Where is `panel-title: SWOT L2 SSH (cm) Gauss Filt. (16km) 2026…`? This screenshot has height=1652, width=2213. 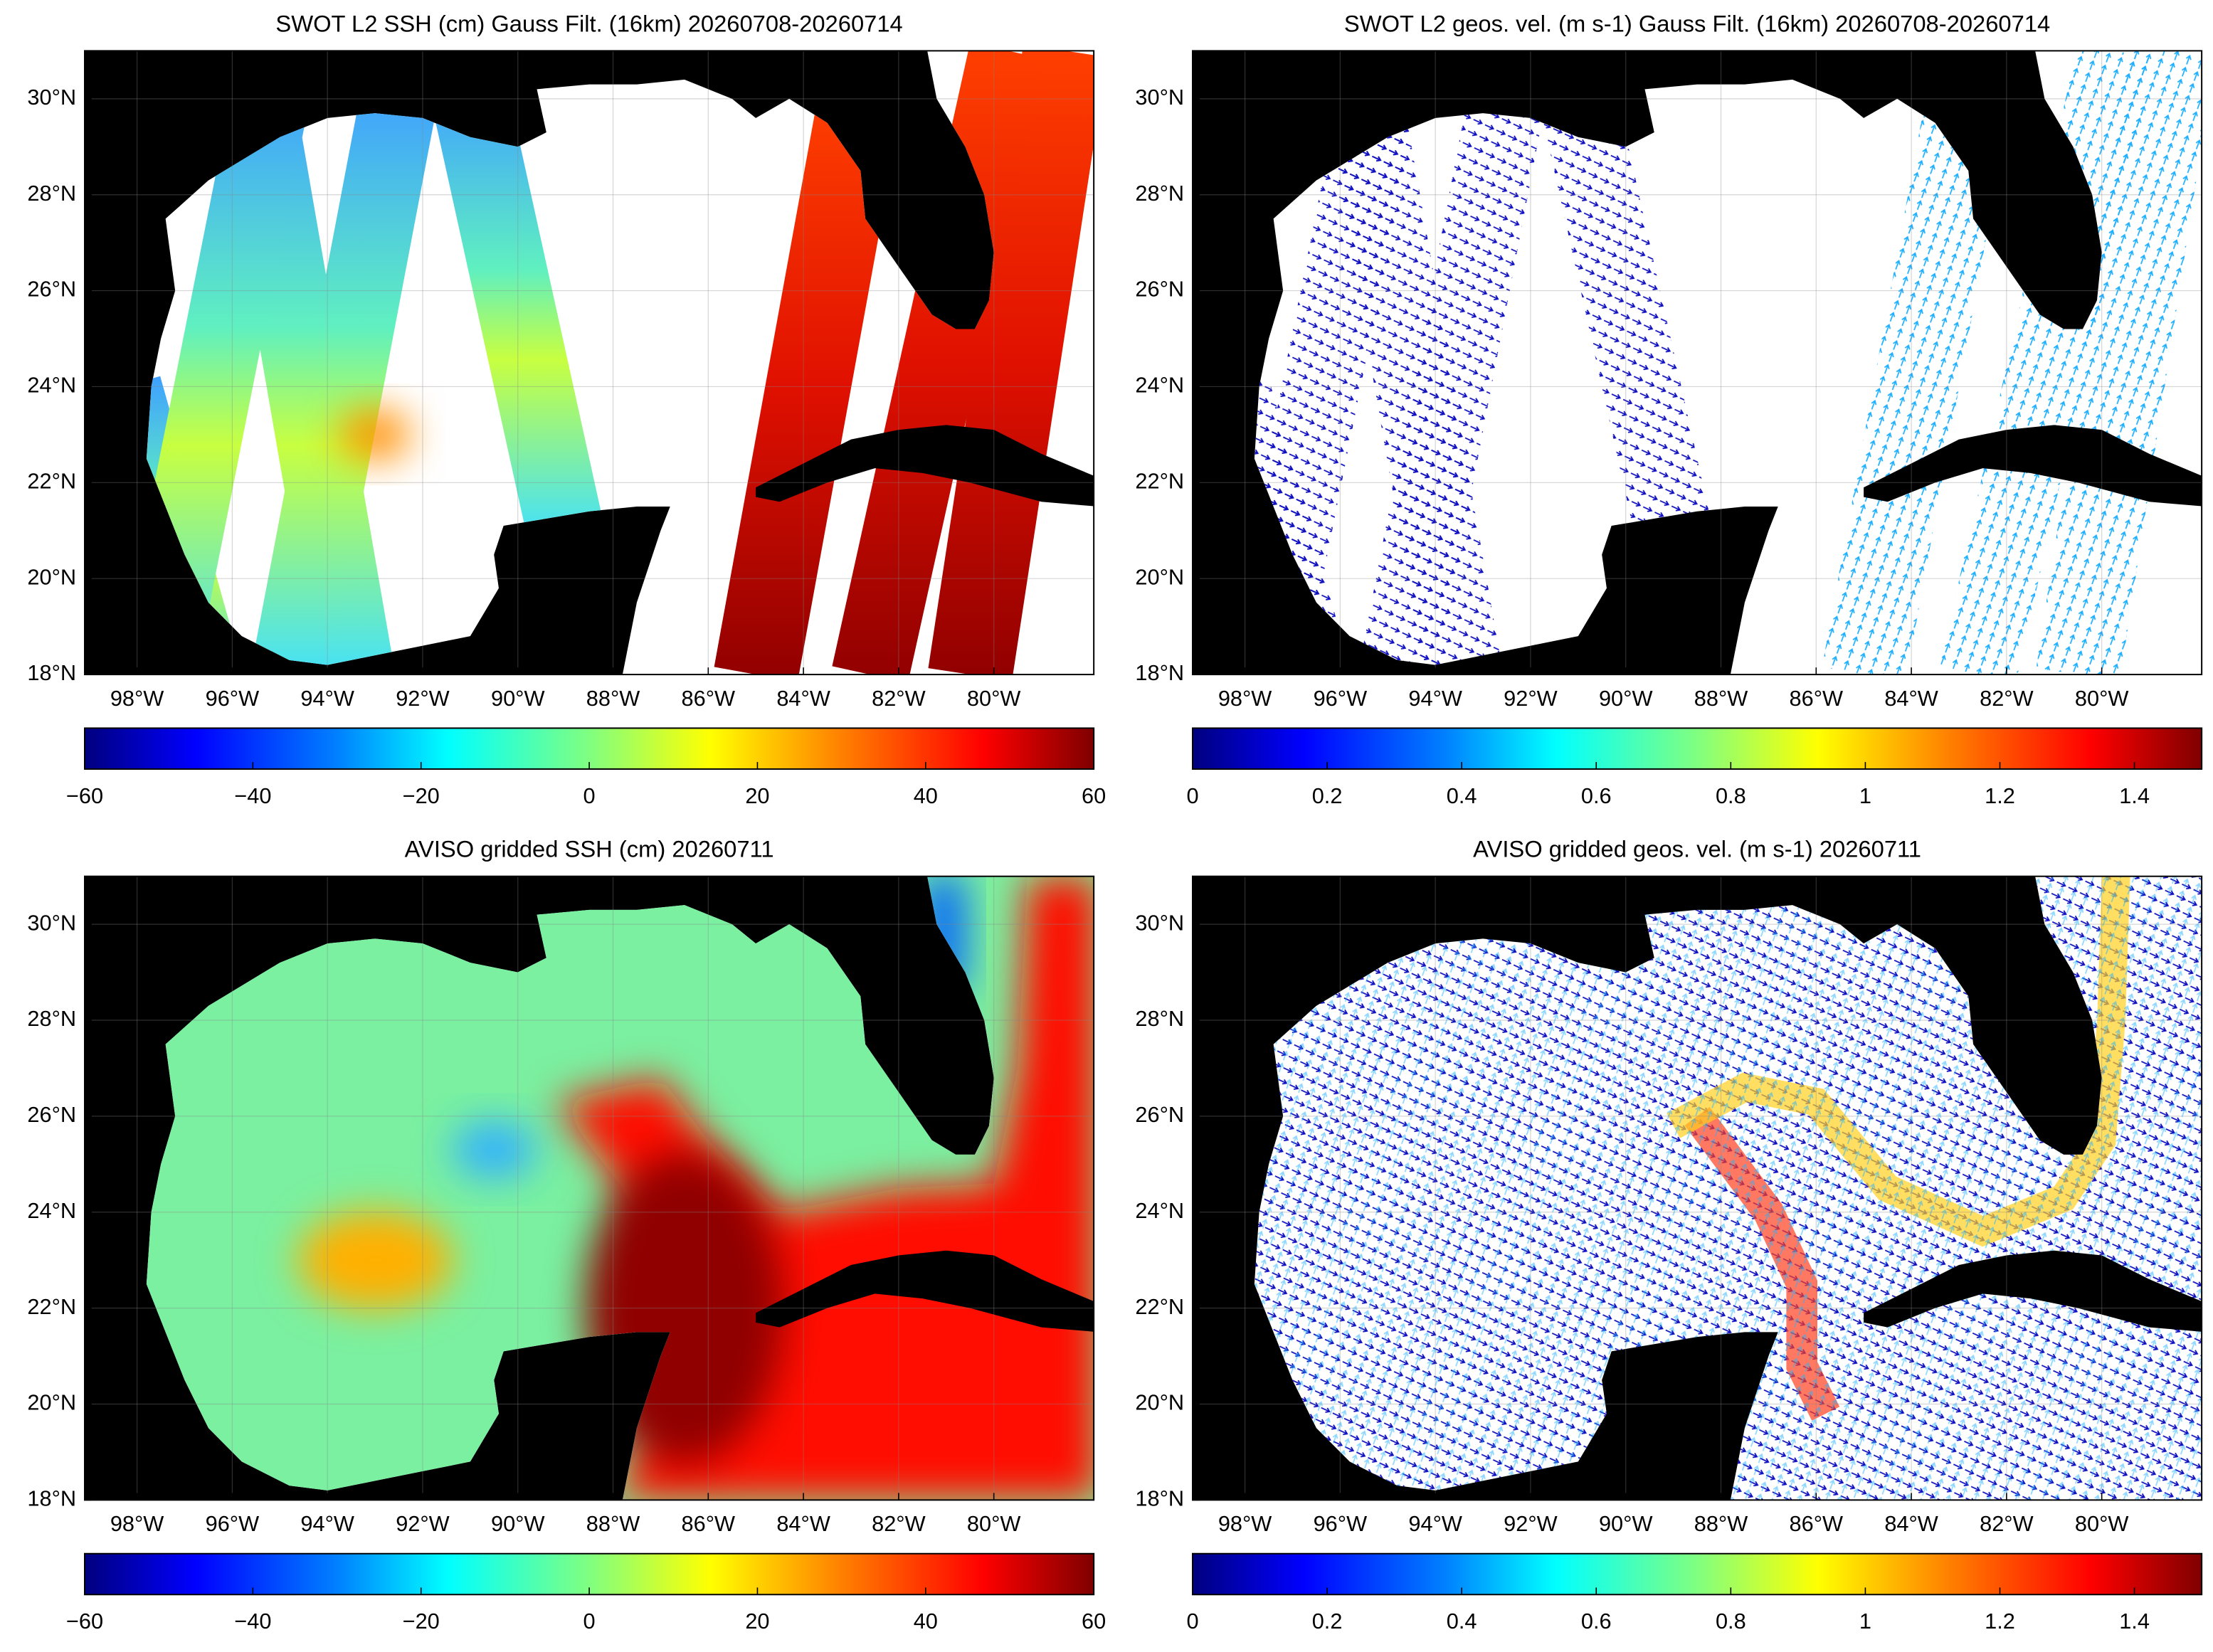
panel-title: SWOT L2 SSH (cm) Gauss Filt. (16km) 2026… is located at coordinates (588, 23).